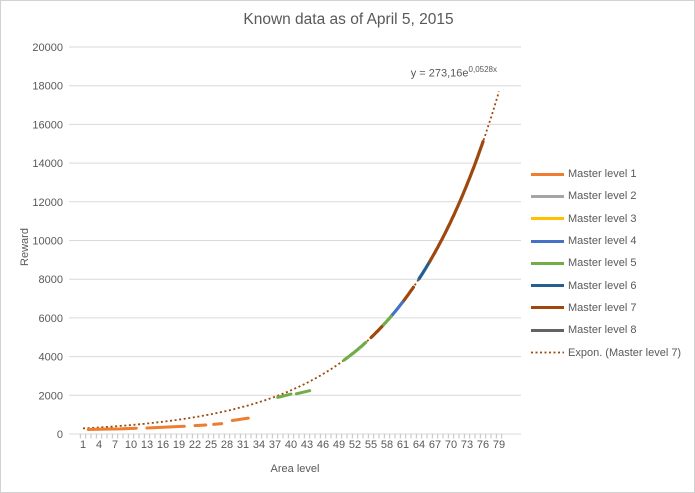 The width and height of the screenshot is (695, 493). I want to click on equation-exponent: 0,0528x, so click(482, 69).